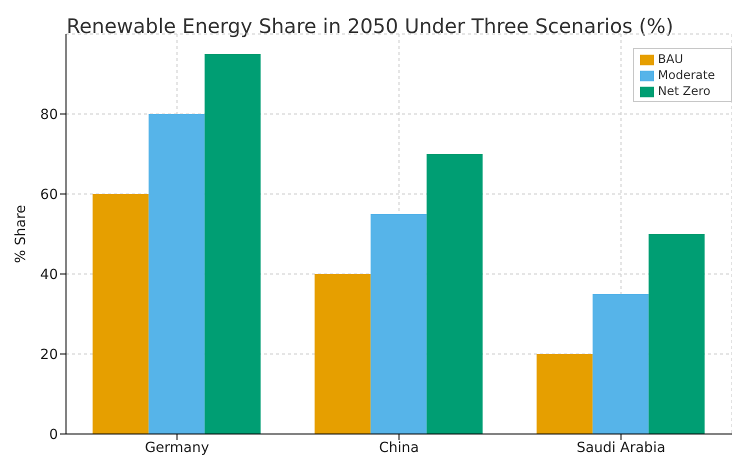  Describe the element at coordinates (49, 194) in the screenshot. I see `y-tick-label: 60` at that location.